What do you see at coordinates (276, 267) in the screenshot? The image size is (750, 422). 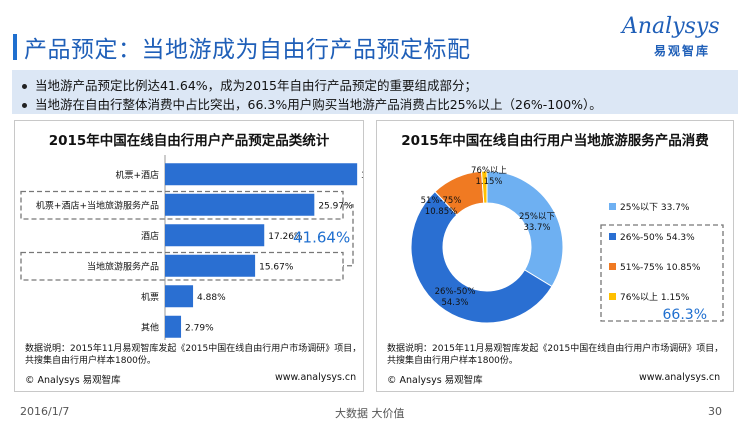 I see `bar-value-label: 15.67%` at bounding box center [276, 267].